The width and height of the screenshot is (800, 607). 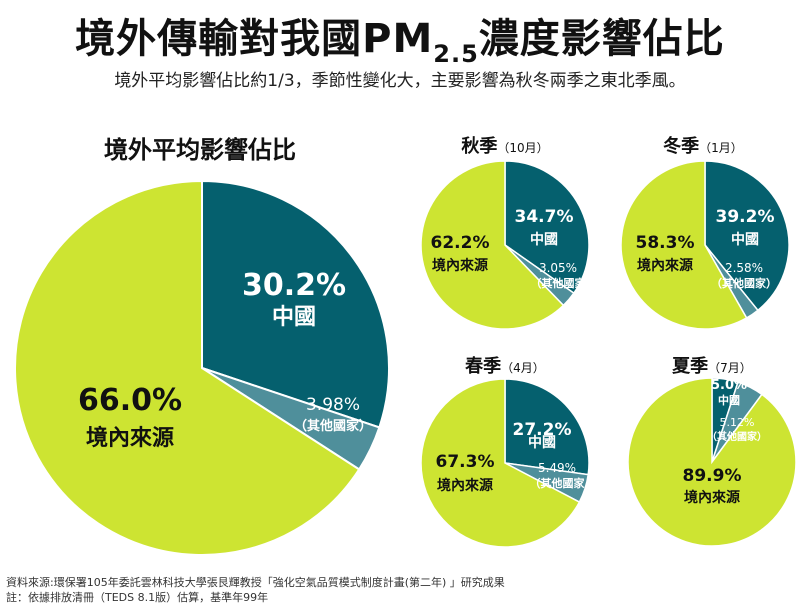 I want to click on slice-percent-label: 67.3%, so click(x=465, y=462).